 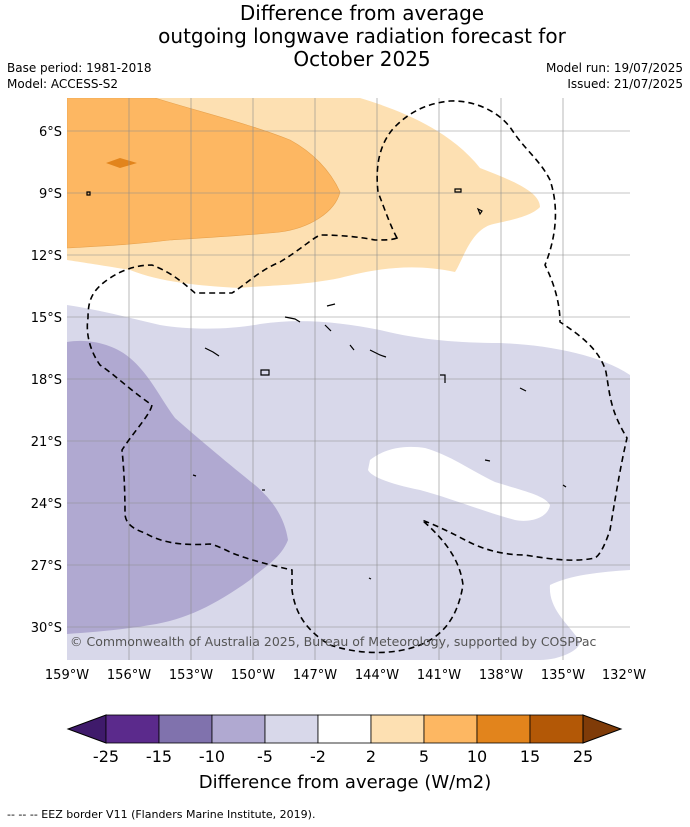 What do you see at coordinates (46, 256) in the screenshot?
I see `lat-label: 12°S` at bounding box center [46, 256].